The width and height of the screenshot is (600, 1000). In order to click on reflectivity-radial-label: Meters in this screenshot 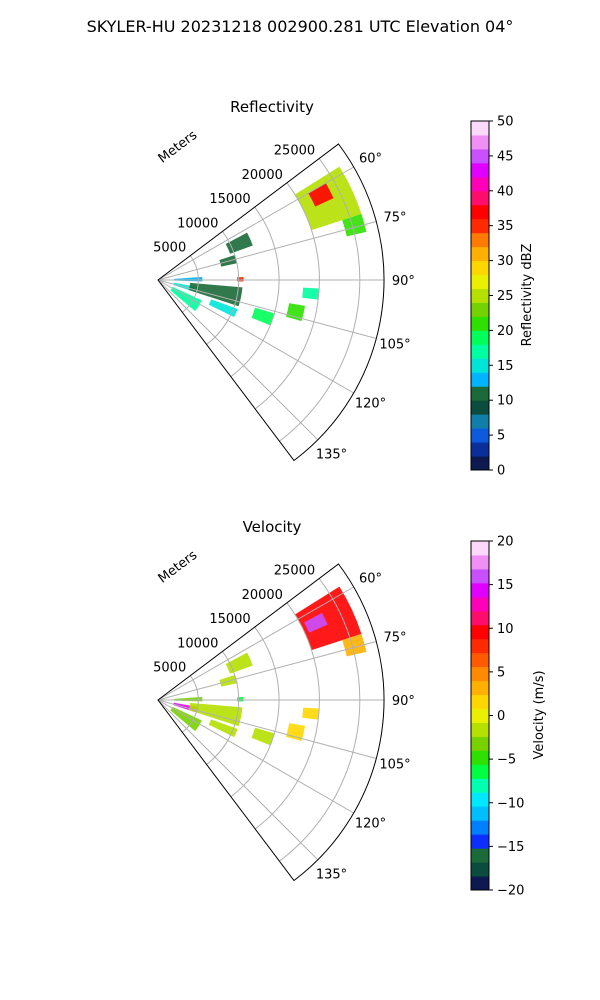, I will do `click(178, 147)`.